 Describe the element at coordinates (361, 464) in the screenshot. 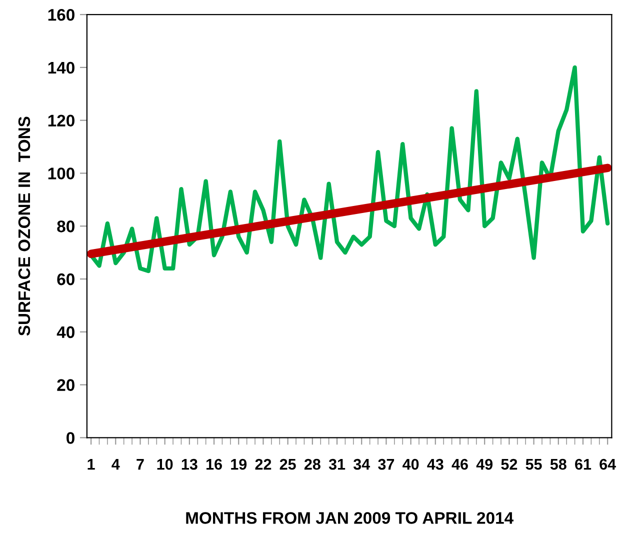

I see `x-tick-label: 34` at that location.